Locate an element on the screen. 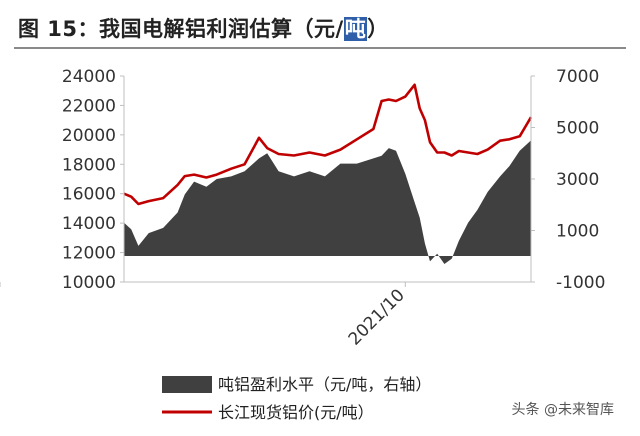  legend-swatch-profit is located at coordinates (187, 384).